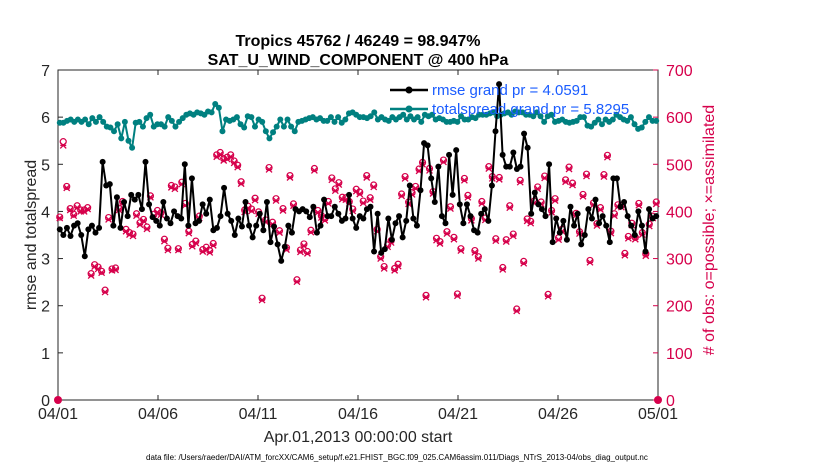 This screenshot has width=830, height=470. Describe the element at coordinates (45, 212) in the screenshot. I see `y-tick-label-left: 4` at that location.